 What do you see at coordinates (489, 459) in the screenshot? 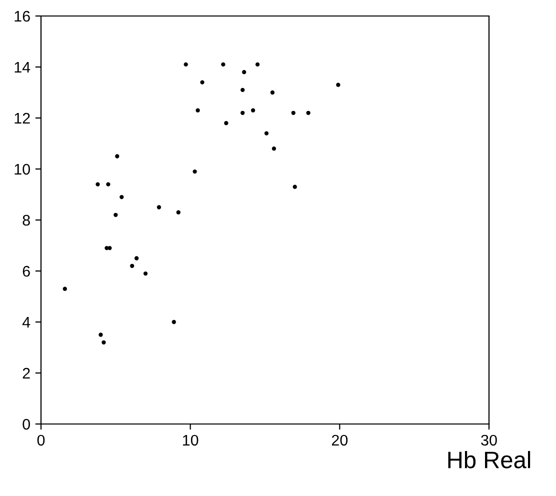
I see `x-axis-title: Hb Real` at bounding box center [489, 459].